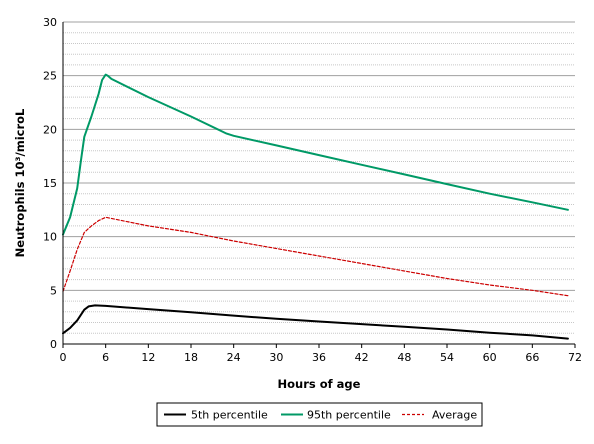 The width and height of the screenshot is (594, 444). I want to click on legend-label-95th-percentile: 95th percentile, so click(349, 415).